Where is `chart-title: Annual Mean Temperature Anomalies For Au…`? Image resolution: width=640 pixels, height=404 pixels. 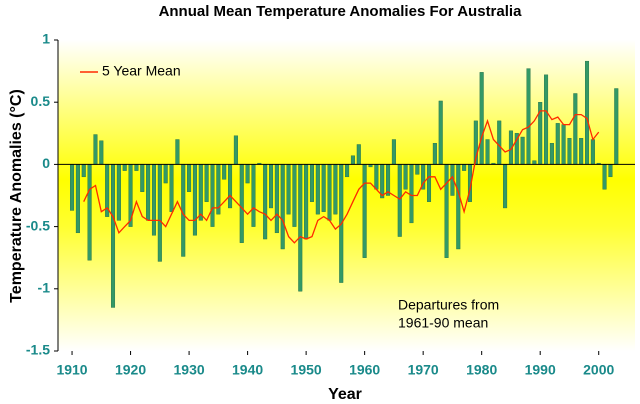 chart-title: Annual Mean Temperature Anomalies For Au… is located at coordinates (341, 11).